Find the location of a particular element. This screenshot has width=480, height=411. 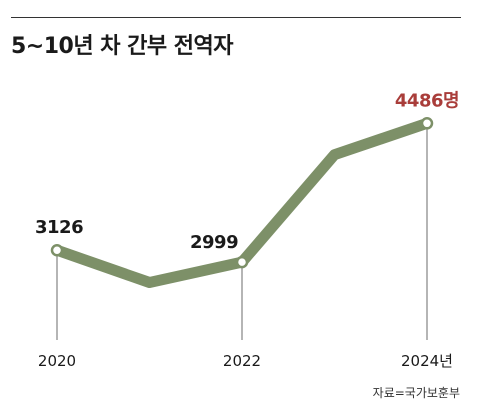

data-label-2024: 4486명 is located at coordinates (427, 100).